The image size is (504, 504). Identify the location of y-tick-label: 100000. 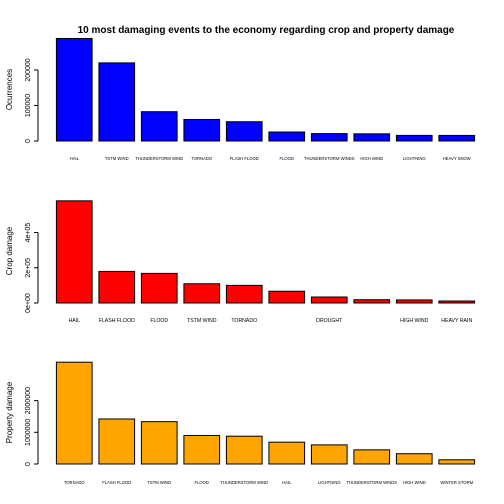
(28, 105).